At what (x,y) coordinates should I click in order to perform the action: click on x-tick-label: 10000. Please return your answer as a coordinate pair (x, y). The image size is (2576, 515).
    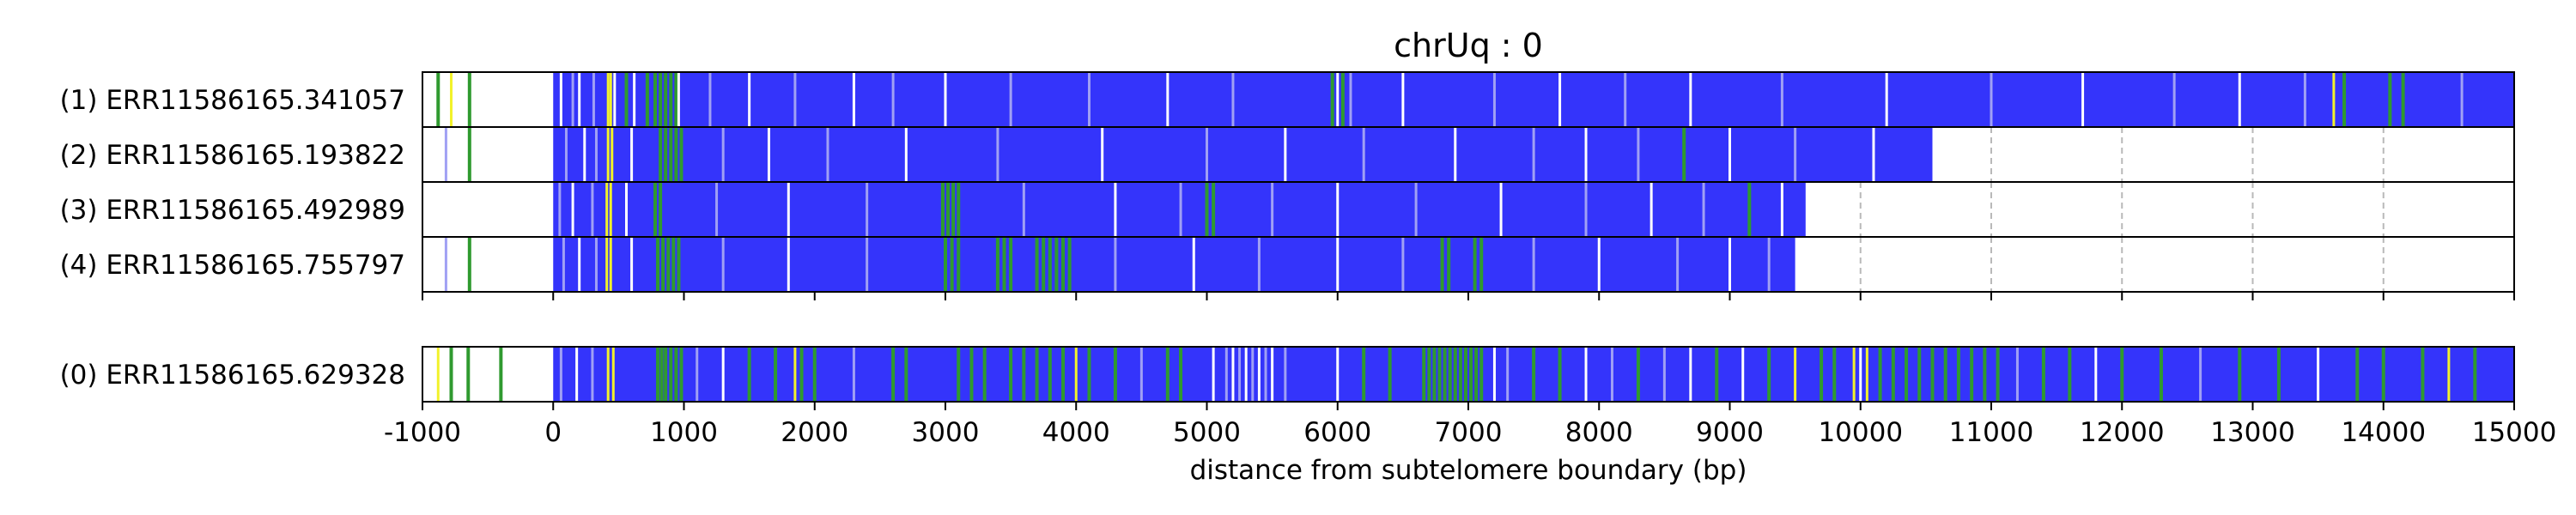
    Looking at the image, I should click on (1860, 432).